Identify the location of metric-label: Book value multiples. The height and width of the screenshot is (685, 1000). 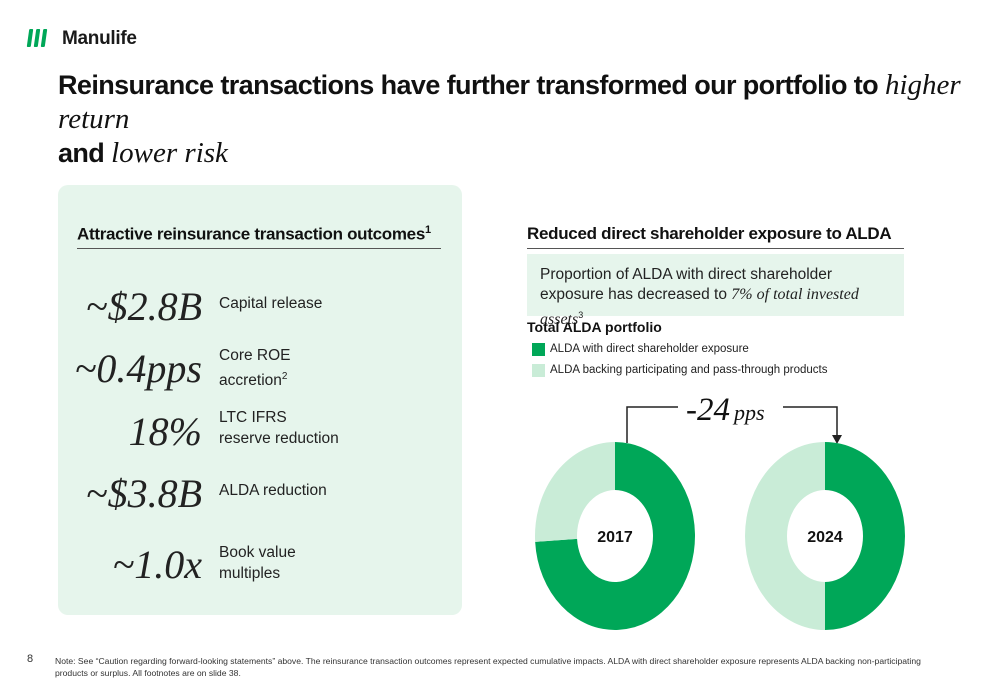
(257, 563).